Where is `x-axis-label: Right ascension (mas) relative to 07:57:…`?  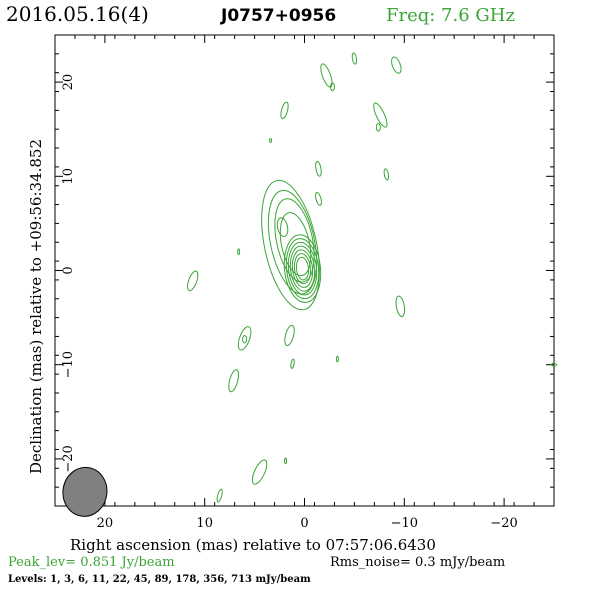
x-axis-label: Right ascension (mas) relative to 07:57:… is located at coordinates (253, 545).